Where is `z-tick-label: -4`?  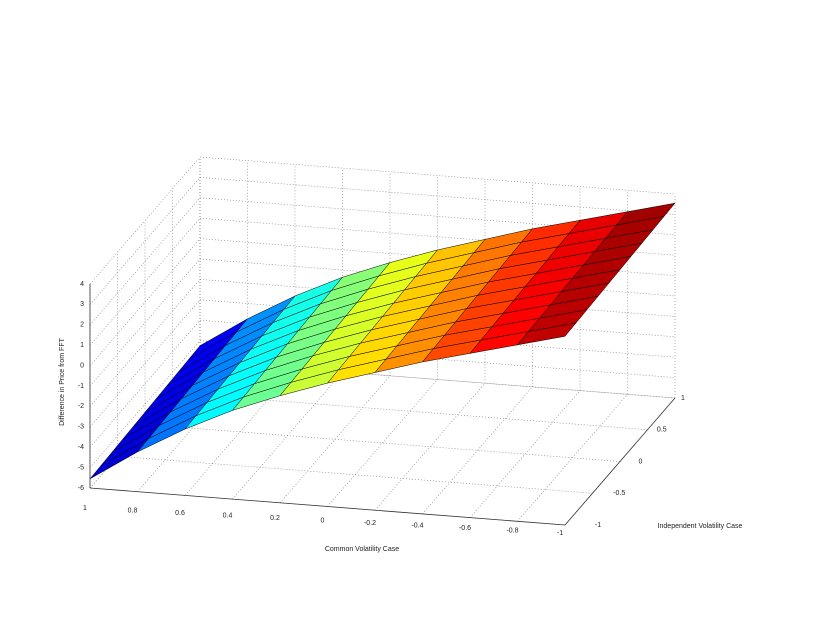
z-tick-label: -4 is located at coordinates (81, 447).